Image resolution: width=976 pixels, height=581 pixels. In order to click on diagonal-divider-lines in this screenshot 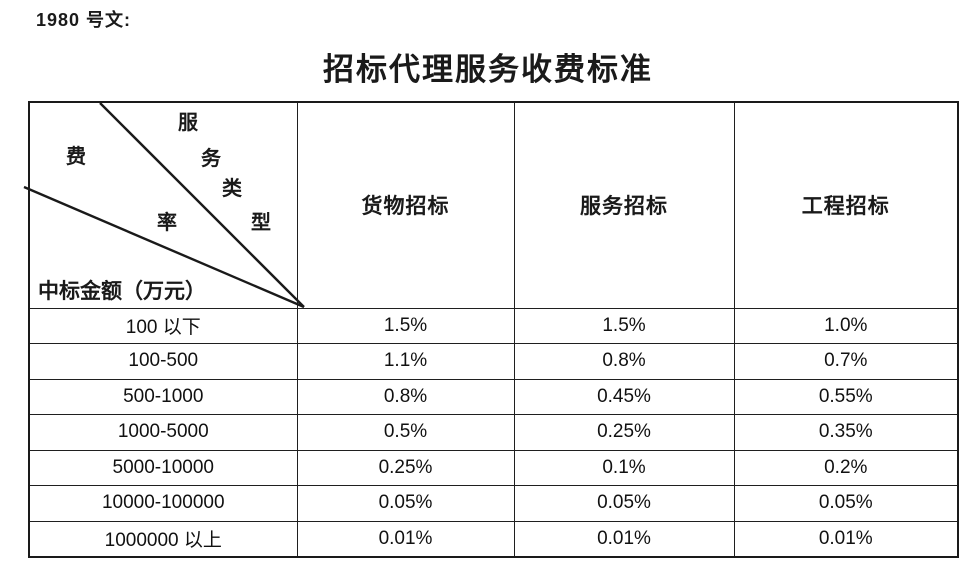, I will do `click(164, 205)`.